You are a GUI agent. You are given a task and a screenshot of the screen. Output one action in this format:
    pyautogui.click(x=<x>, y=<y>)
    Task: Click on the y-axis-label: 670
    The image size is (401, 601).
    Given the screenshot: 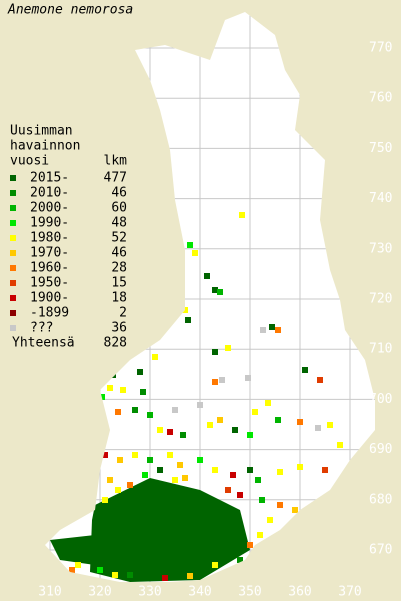 What is the action you would take?
    pyautogui.click(x=380, y=550)
    